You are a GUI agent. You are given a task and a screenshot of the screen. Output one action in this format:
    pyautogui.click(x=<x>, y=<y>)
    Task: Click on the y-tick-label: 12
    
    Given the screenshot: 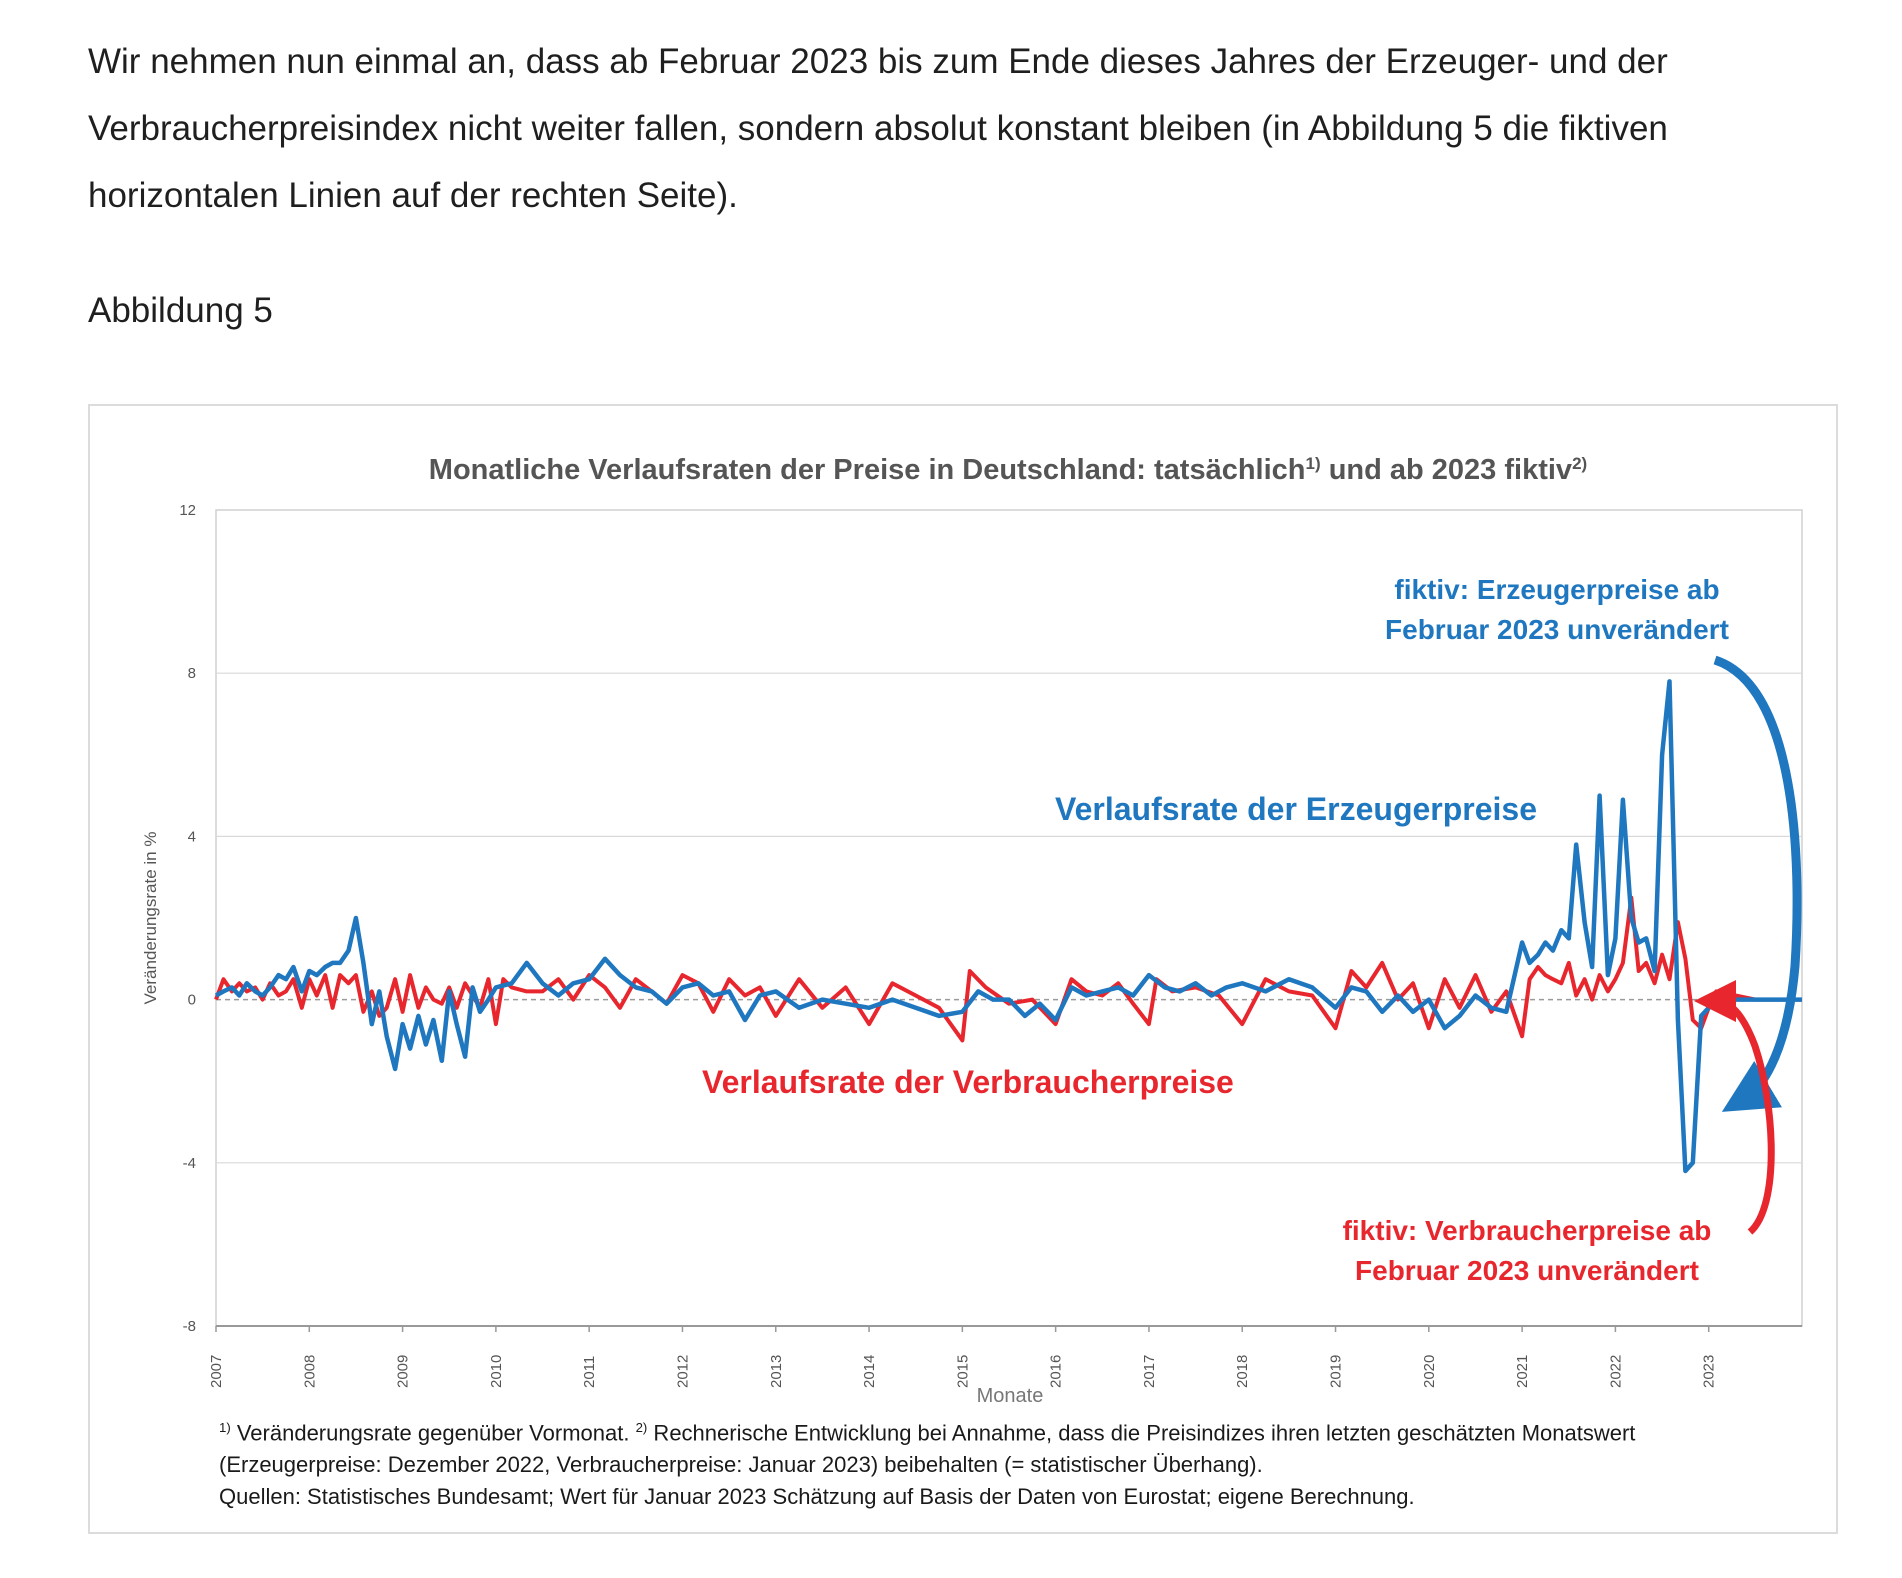 What is the action you would take?
    pyautogui.click(x=187, y=510)
    